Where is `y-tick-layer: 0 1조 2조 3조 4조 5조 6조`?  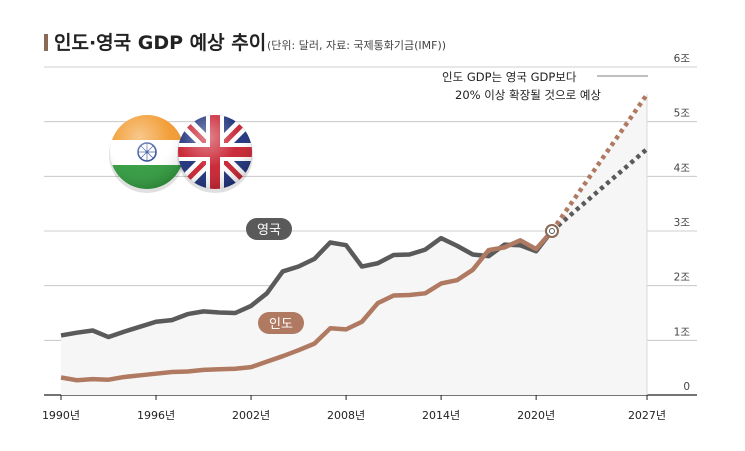 y-tick-layer: 0 1조 2조 3조 4조 5조 6조 is located at coordinates (682, 223).